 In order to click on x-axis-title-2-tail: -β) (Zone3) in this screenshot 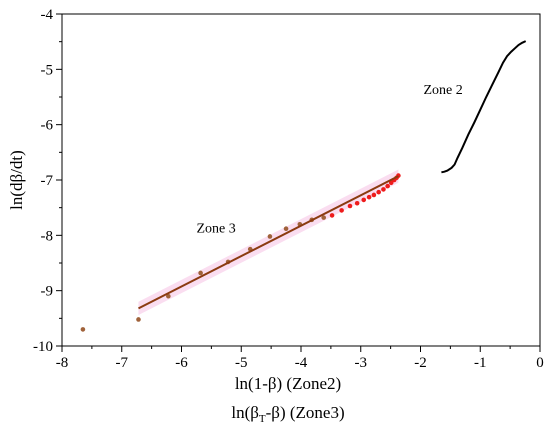, I will do `click(305, 412)`.